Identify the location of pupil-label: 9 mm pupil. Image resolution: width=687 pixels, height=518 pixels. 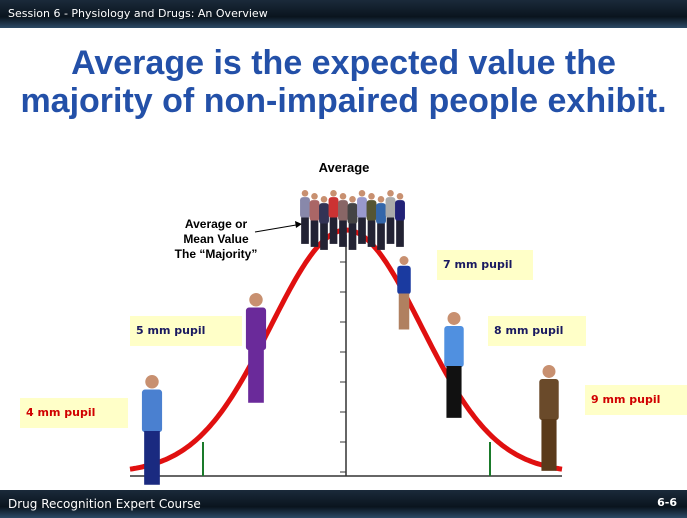
(636, 400).